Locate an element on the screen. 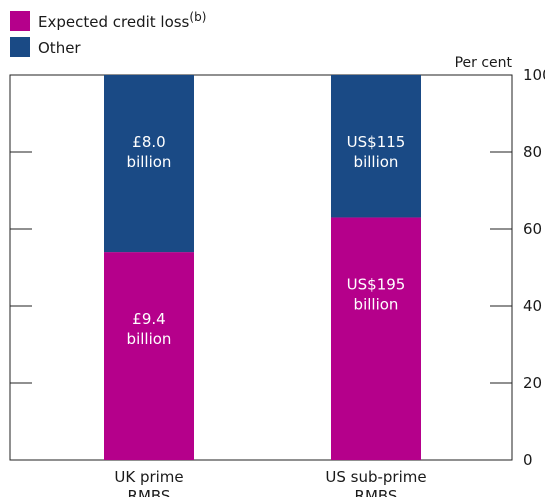 The height and width of the screenshot is (497, 545). bar-label-expected-credit-loss-0: £9.4 billion is located at coordinates (149, 329).